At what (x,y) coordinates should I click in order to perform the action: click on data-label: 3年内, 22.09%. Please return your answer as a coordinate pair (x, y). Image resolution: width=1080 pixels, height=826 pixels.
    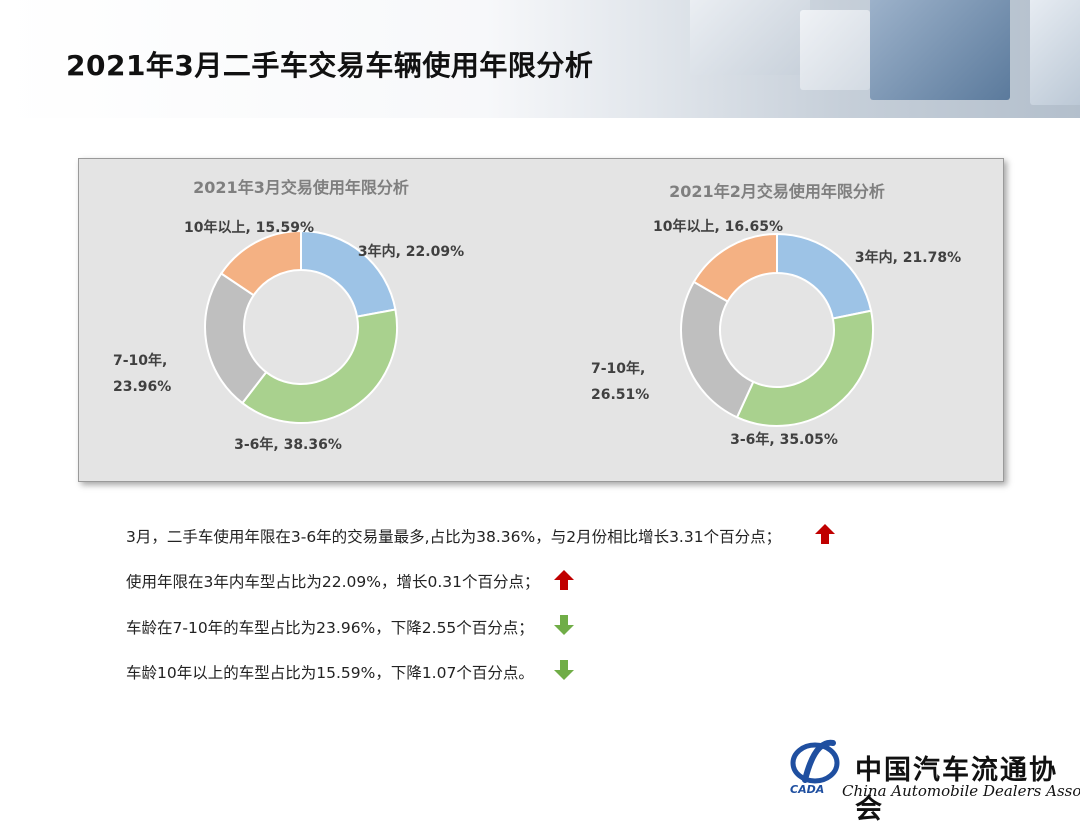
    Looking at the image, I should click on (411, 251).